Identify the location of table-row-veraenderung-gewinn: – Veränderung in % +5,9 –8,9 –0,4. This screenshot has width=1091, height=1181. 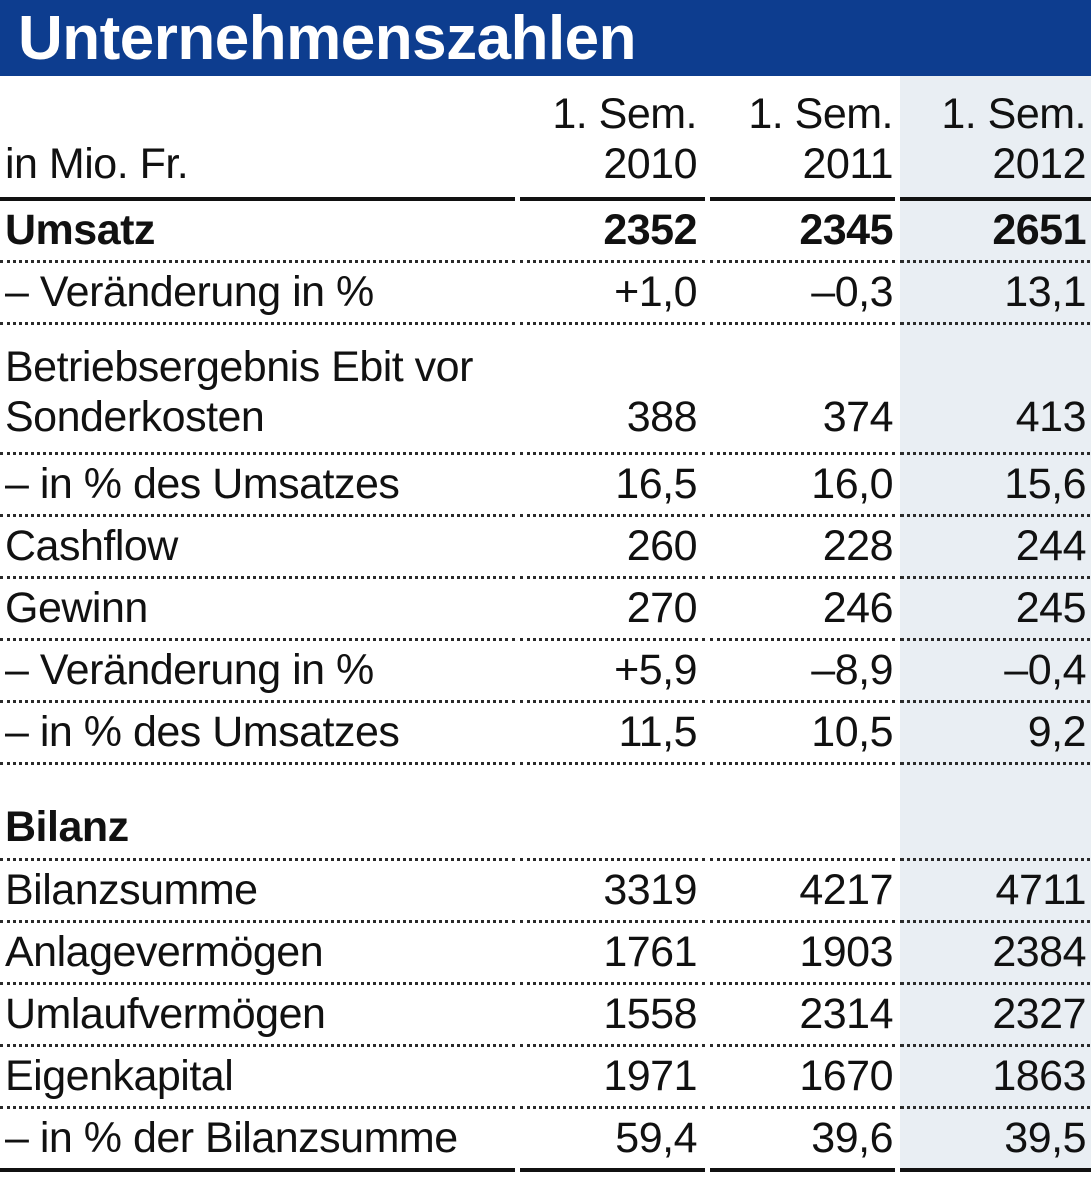
(545, 672).